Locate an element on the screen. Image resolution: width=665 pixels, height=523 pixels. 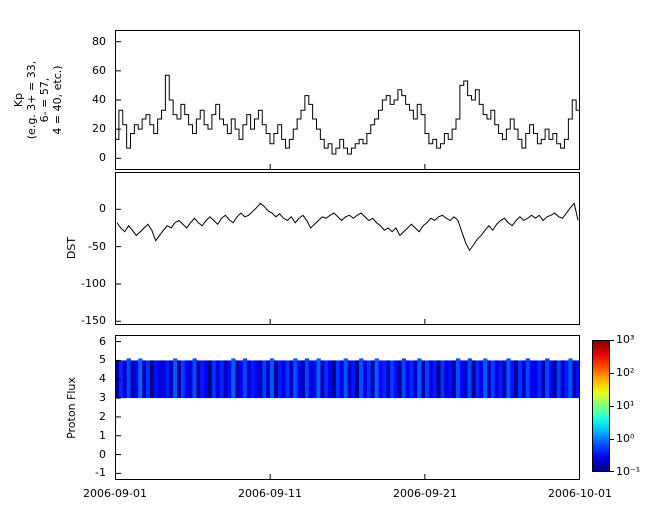
kp-axis-label: Kp (e.g. 3+ = 33, 6- = 57, 4 = 40, etc.) is located at coordinates (42, 100).